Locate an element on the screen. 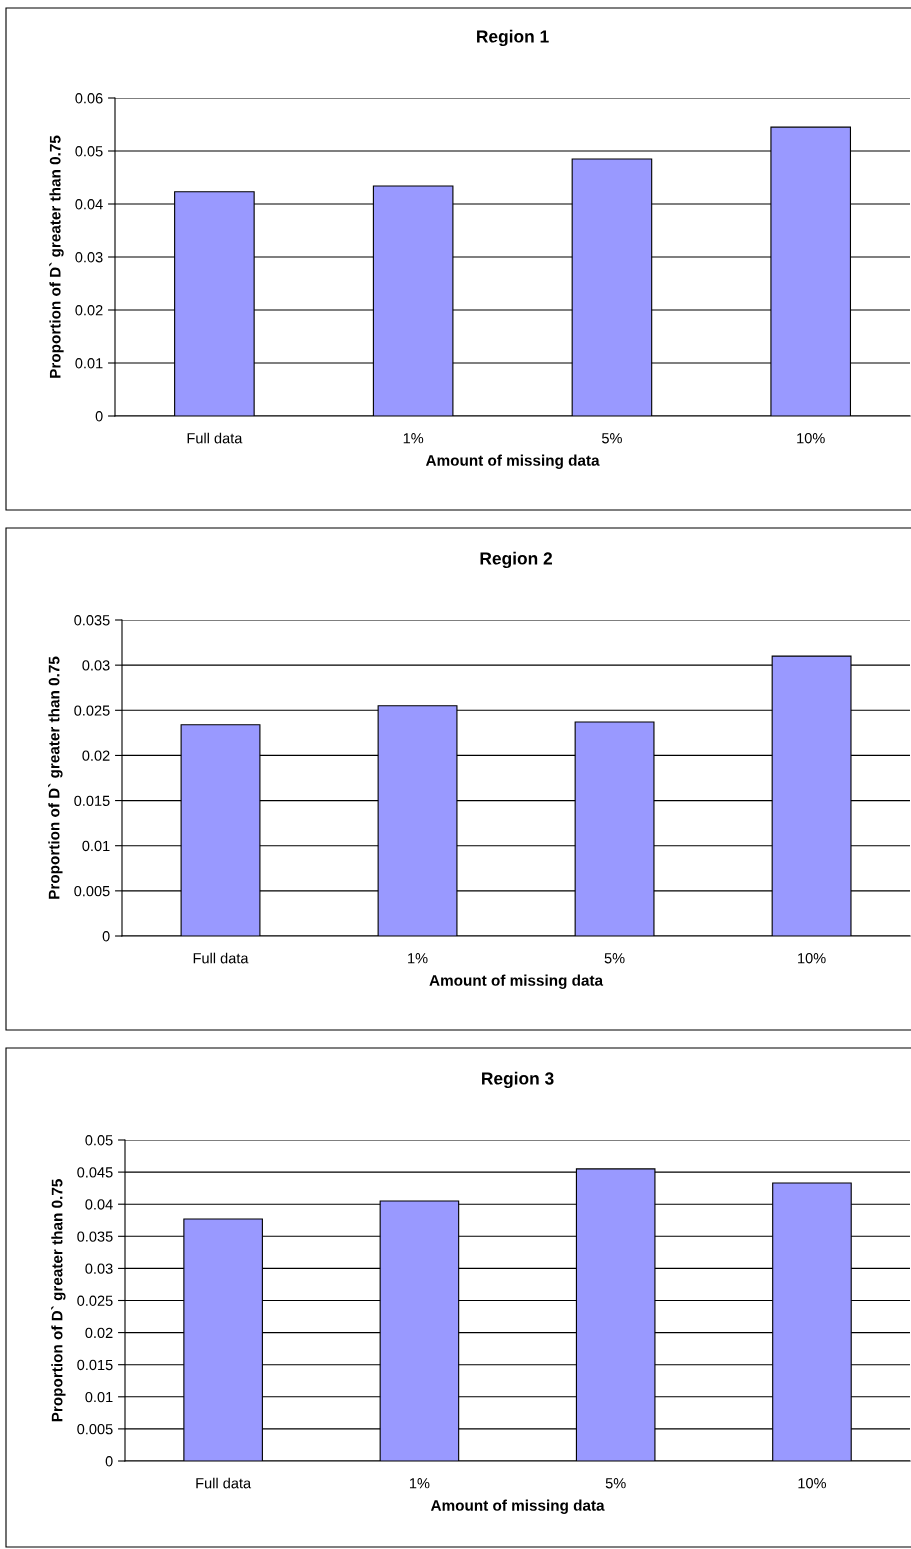 The image size is (911, 1549). chart-title: Region 2 is located at coordinates (516, 560).